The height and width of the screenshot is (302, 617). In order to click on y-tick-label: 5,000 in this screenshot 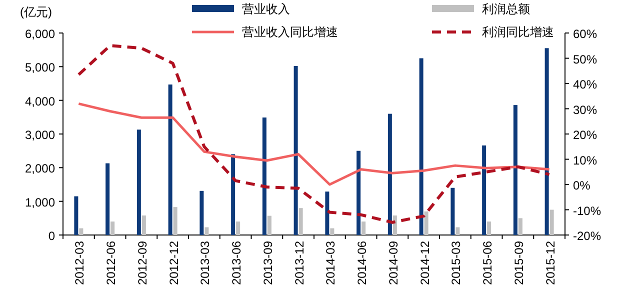, I will do `click(40, 67)`.